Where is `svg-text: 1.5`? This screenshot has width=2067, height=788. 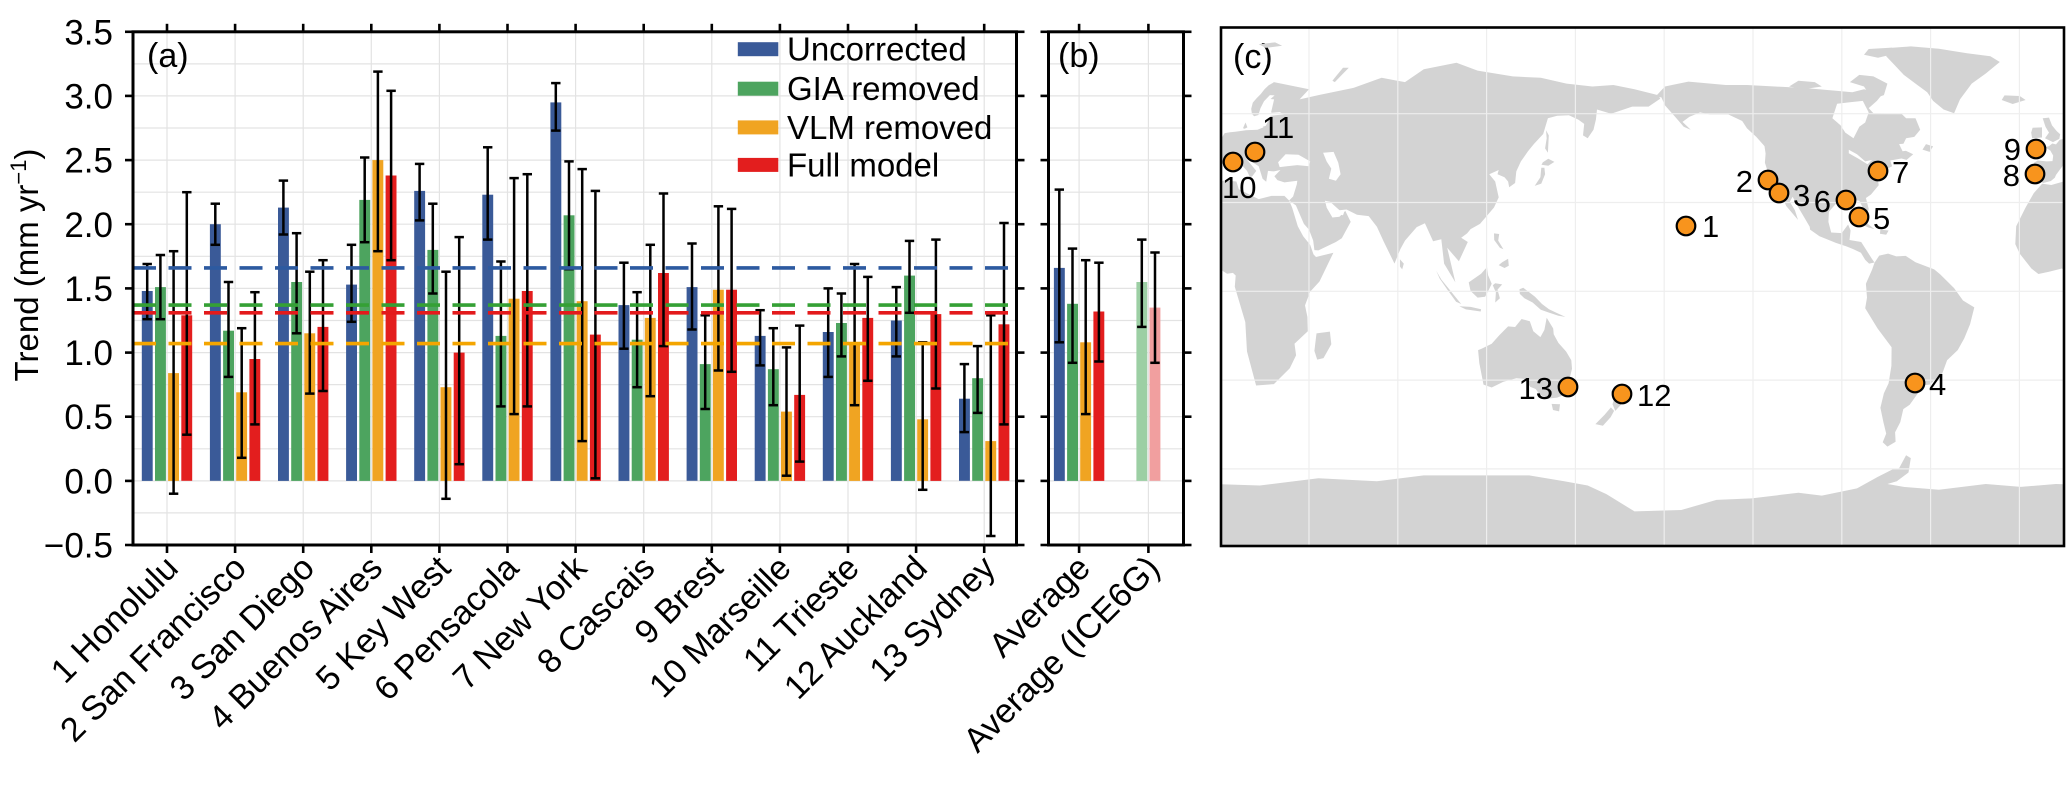 svg-text: 1.5 is located at coordinates (88, 289).